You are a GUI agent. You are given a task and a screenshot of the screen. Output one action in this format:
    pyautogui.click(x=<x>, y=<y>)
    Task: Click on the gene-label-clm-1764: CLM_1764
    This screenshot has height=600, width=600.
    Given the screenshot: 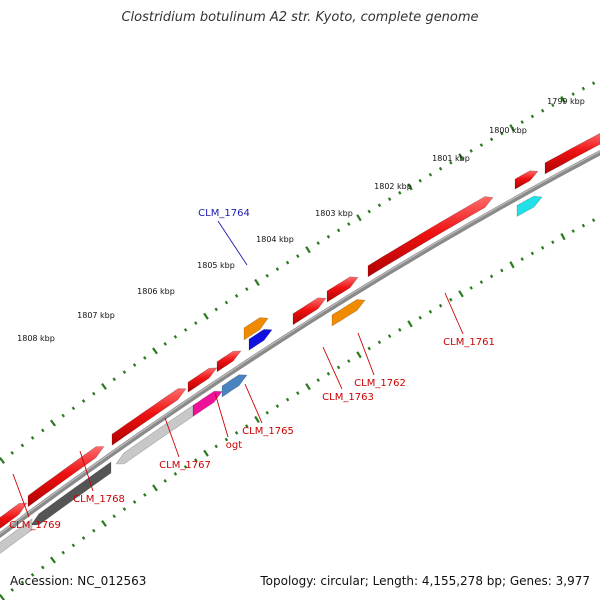 What is the action you would take?
    pyautogui.click(x=224, y=213)
    